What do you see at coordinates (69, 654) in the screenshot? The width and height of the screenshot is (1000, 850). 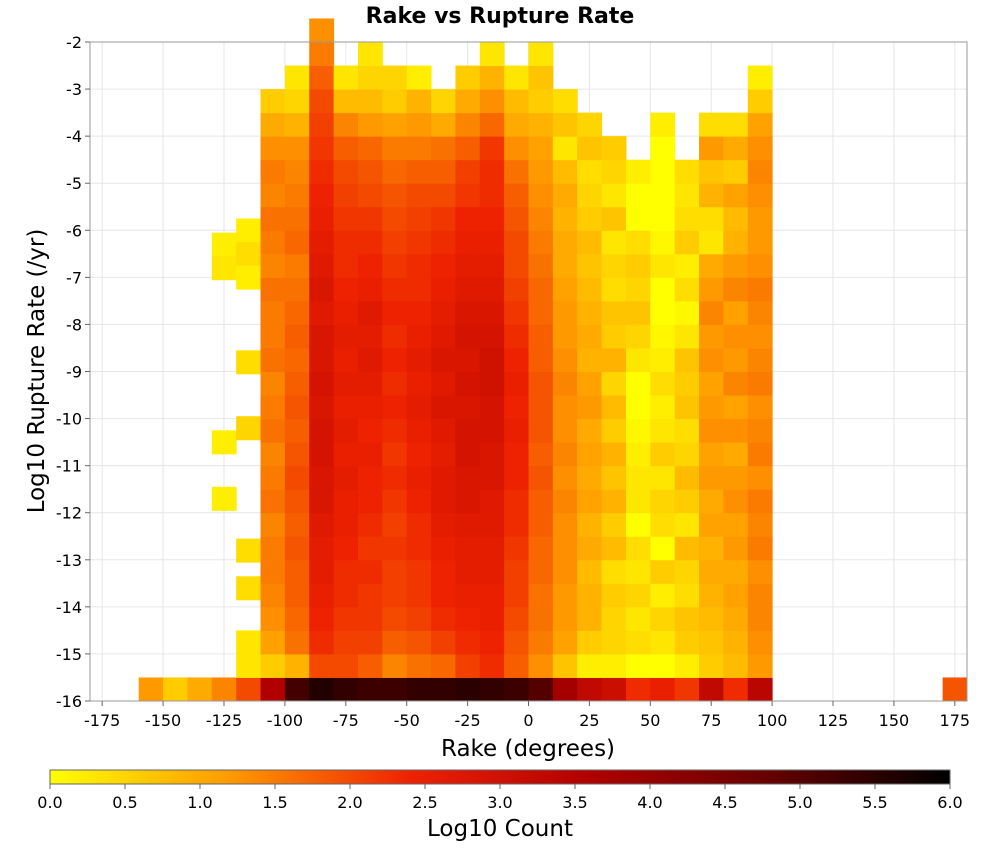 I see `y-tick-label-13: -15` at bounding box center [69, 654].